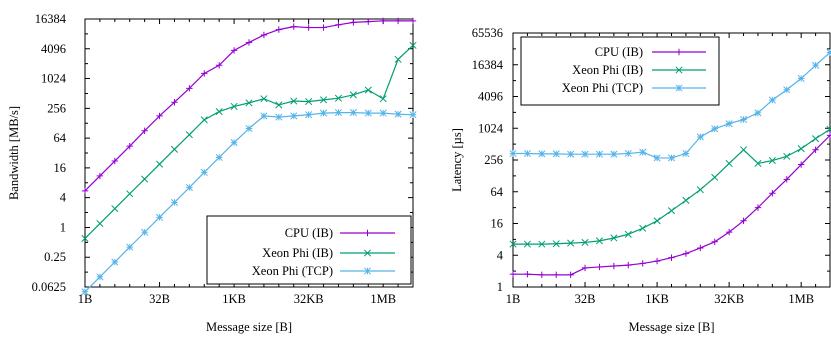  Describe the element at coordinates (49, 287) in the screenshot. I see `y-tick-label: 0.0625` at that location.